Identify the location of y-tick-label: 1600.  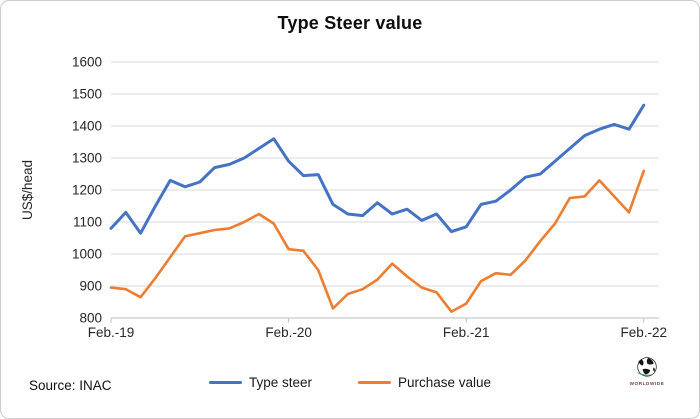
(87, 62).